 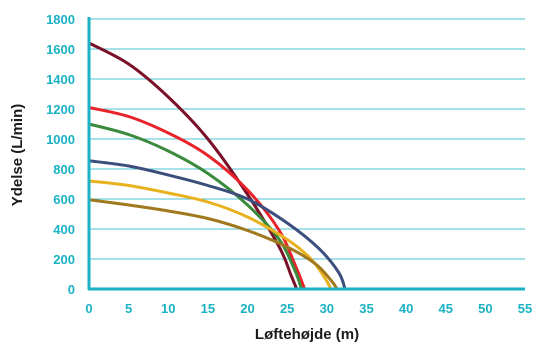 I want to click on x-tick-label: 35, so click(x=366, y=308).